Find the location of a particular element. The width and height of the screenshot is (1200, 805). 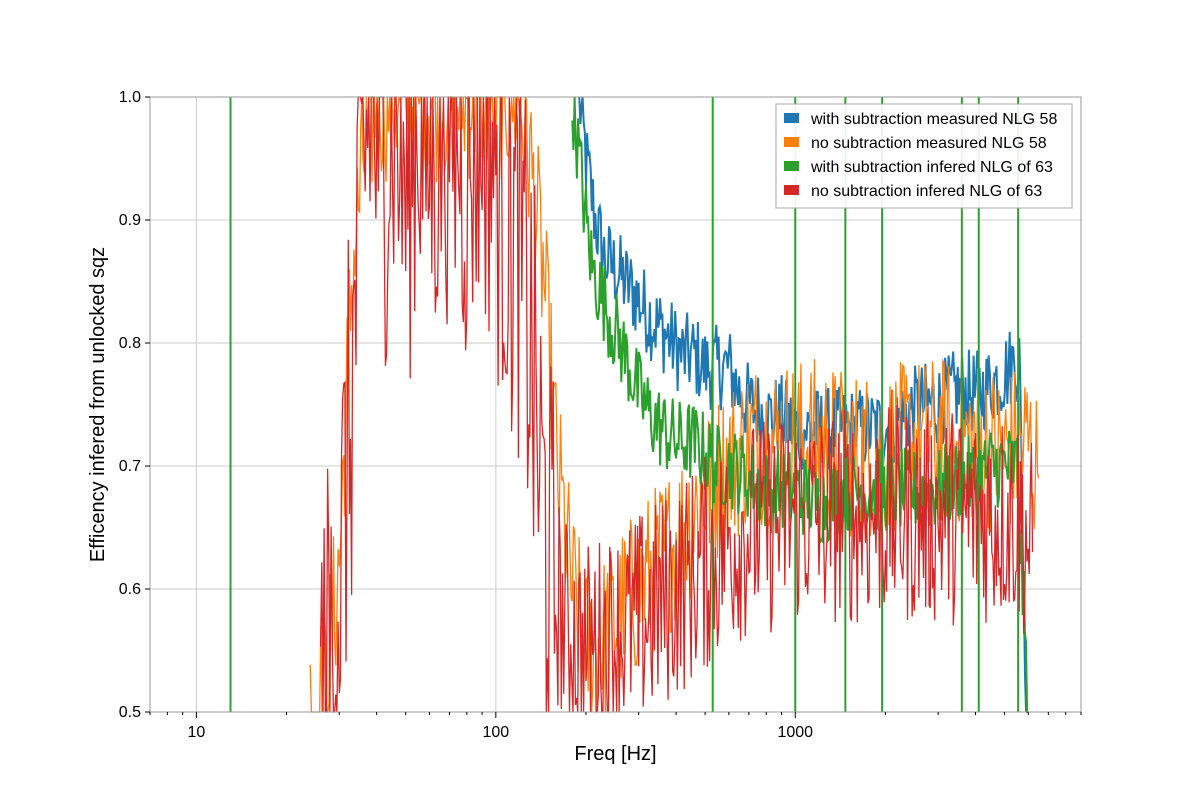

x-tick-label: 10 is located at coordinates (196, 732).